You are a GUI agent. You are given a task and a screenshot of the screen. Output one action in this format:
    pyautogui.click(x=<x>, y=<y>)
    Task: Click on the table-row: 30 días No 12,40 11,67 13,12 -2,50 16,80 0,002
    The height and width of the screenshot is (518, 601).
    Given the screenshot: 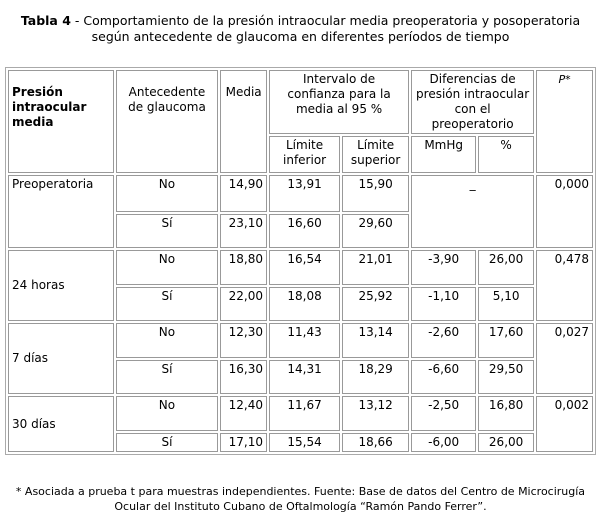 What is the action you would take?
    pyautogui.click(x=300, y=424)
    